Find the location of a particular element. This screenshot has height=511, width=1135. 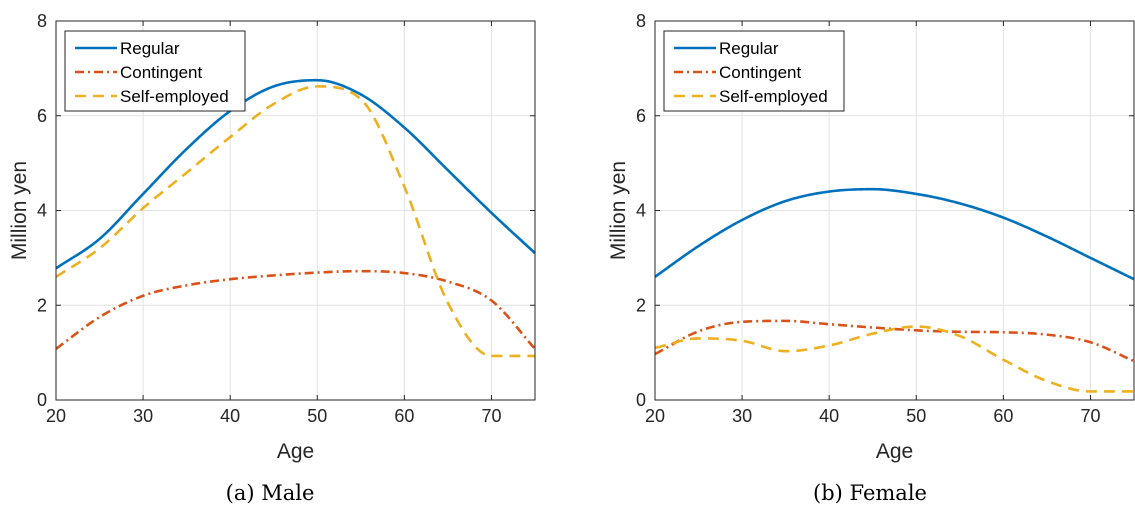

panel-caption: (a) Male is located at coordinates (270, 493).